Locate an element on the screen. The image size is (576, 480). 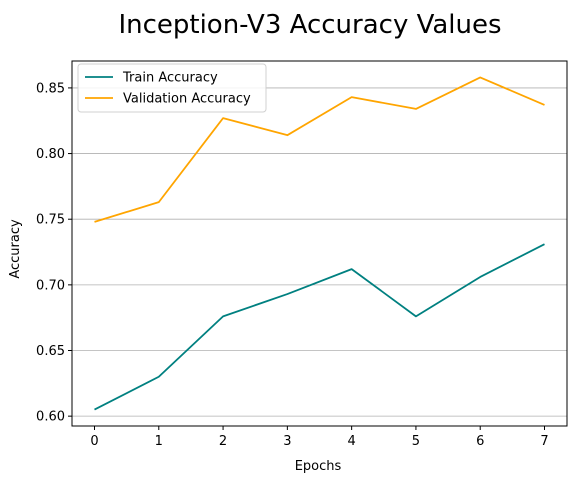
y-axis-label: Accuracy is located at coordinates (15, 249).